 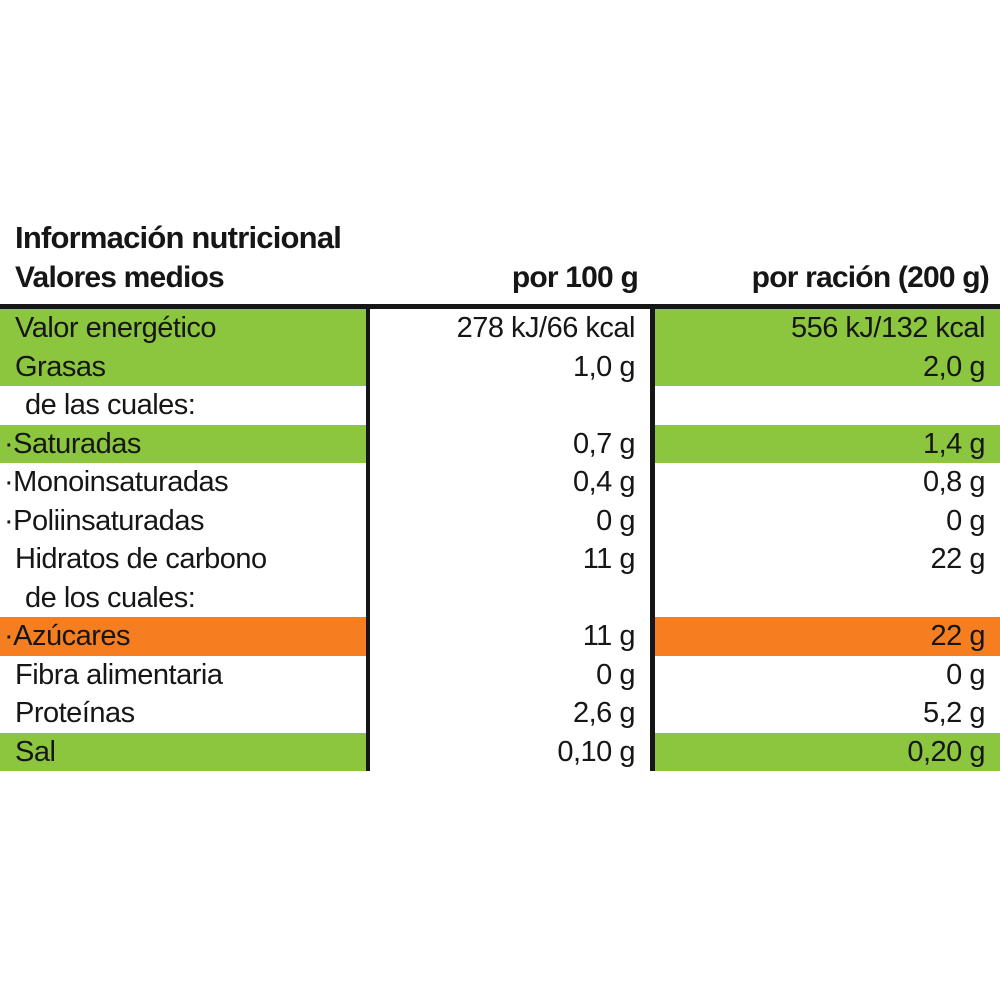 What do you see at coordinates (141, 559) in the screenshot?
I see `row-label: Hidratos de carbono` at bounding box center [141, 559].